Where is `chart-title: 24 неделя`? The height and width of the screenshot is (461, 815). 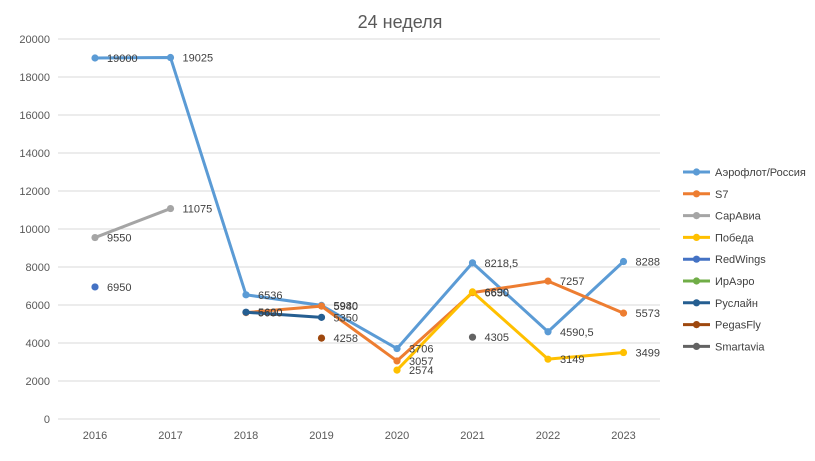
chart-title: 24 неделя is located at coordinates (400, 22).